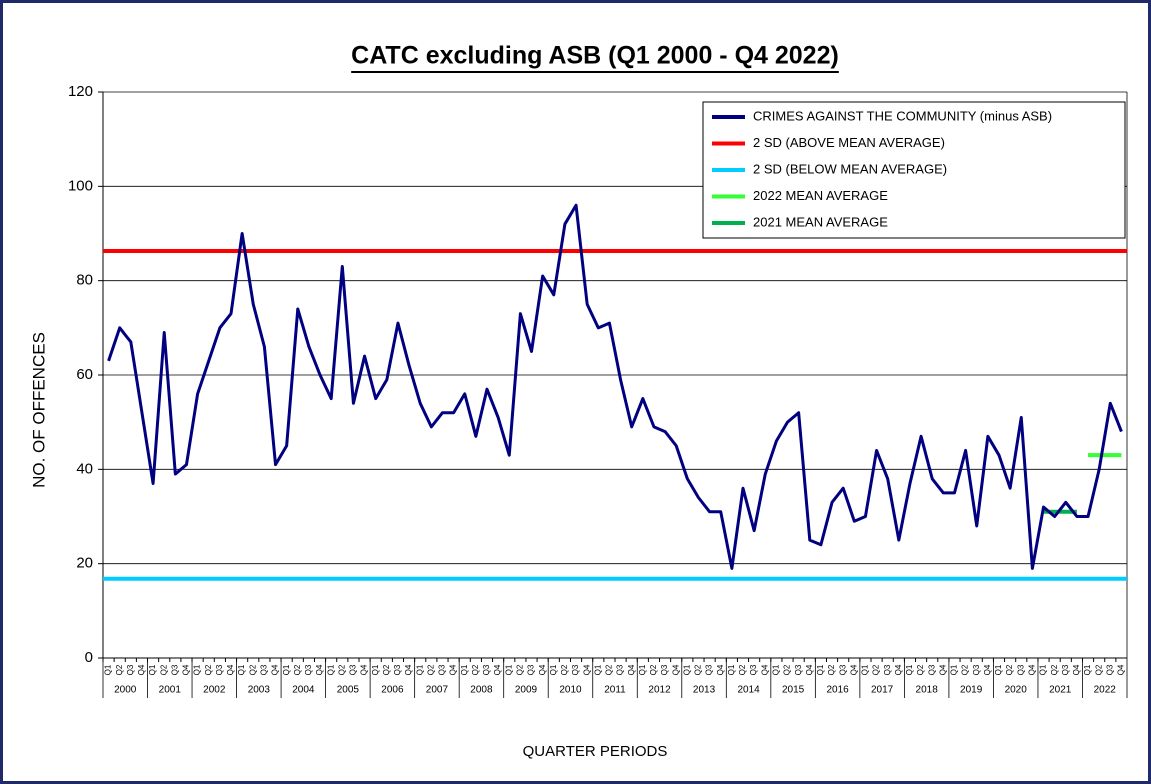 This screenshot has height=784, width=1151. I want to click on year-label: 2004, so click(303, 690).